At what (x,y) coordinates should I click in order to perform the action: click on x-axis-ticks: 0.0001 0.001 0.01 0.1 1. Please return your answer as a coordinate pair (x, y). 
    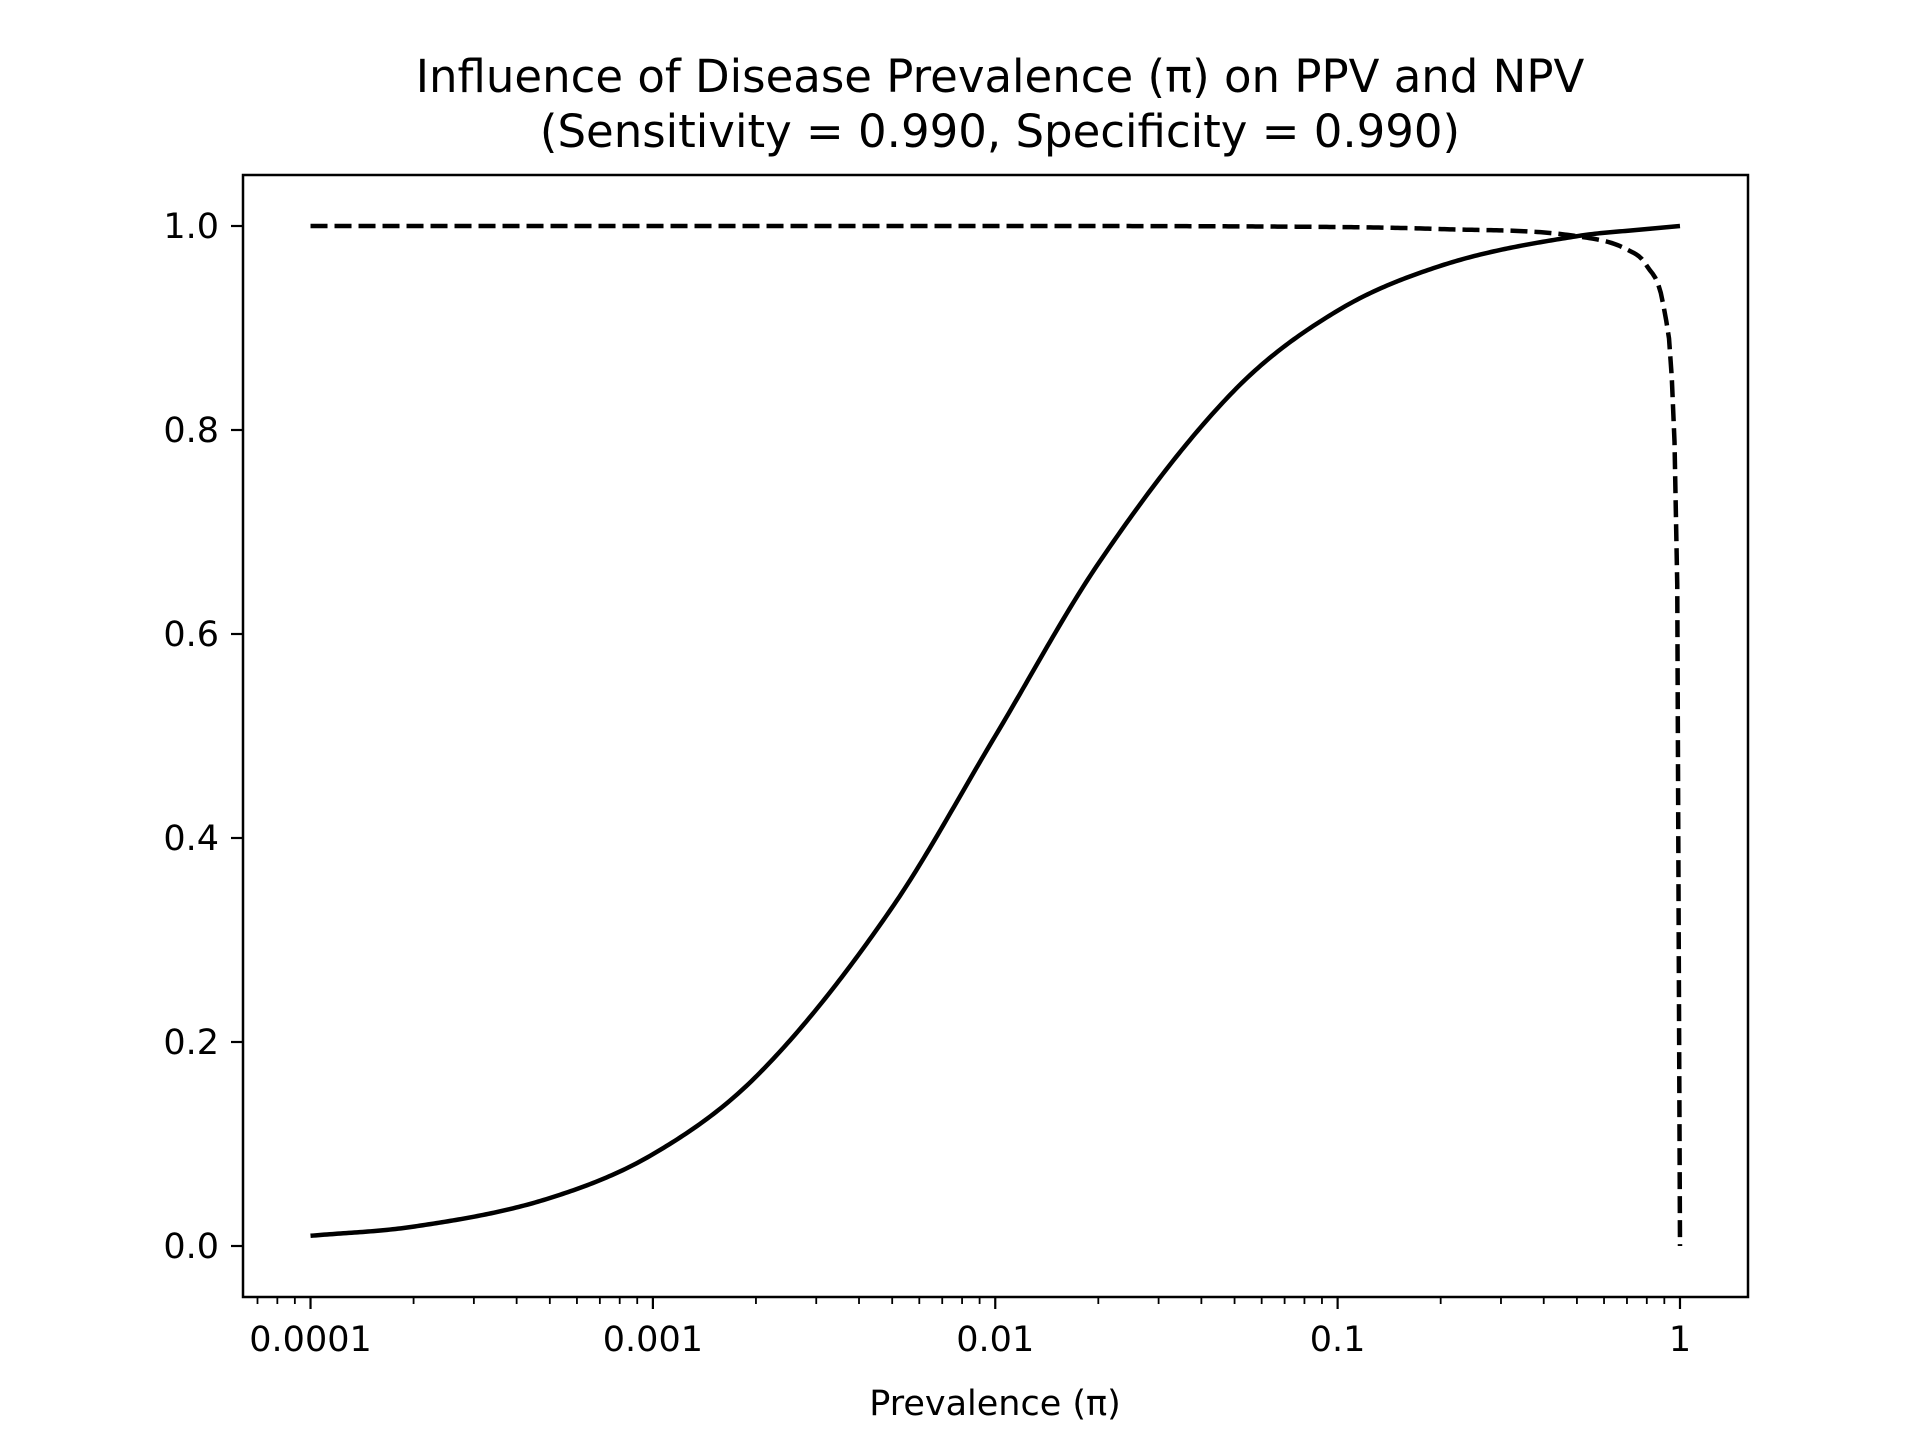
    Looking at the image, I should click on (970, 1328).